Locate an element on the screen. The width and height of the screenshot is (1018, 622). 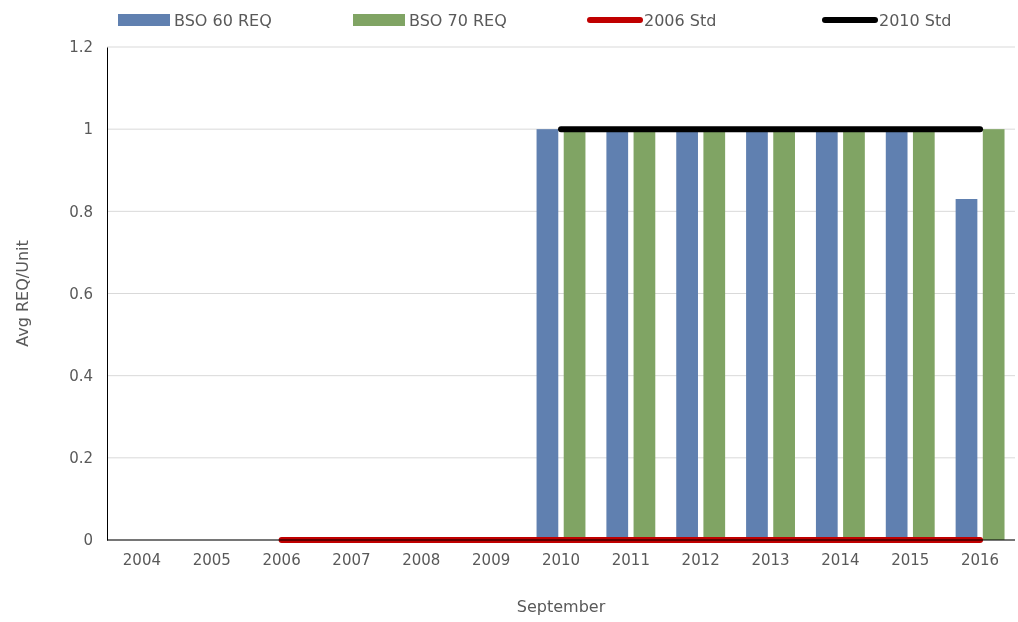
x-tick-label: 2011 is located at coordinates (630, 559).